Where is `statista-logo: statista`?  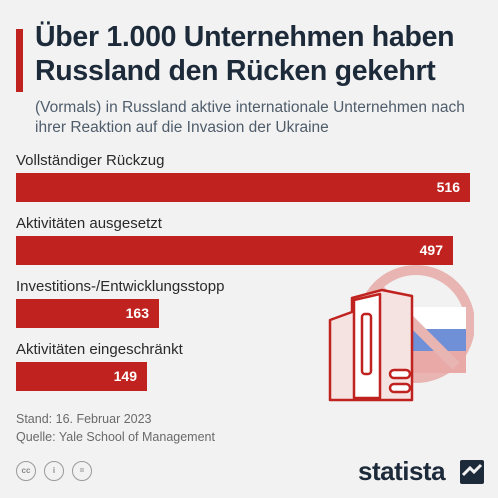
statista-logo: statista is located at coordinates (402, 471).